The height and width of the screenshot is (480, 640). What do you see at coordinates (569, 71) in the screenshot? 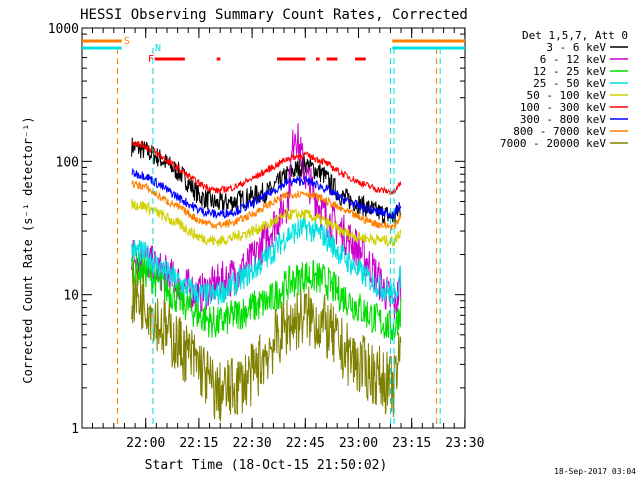
I see `legend-label: 12 - 25 keV` at bounding box center [569, 71].